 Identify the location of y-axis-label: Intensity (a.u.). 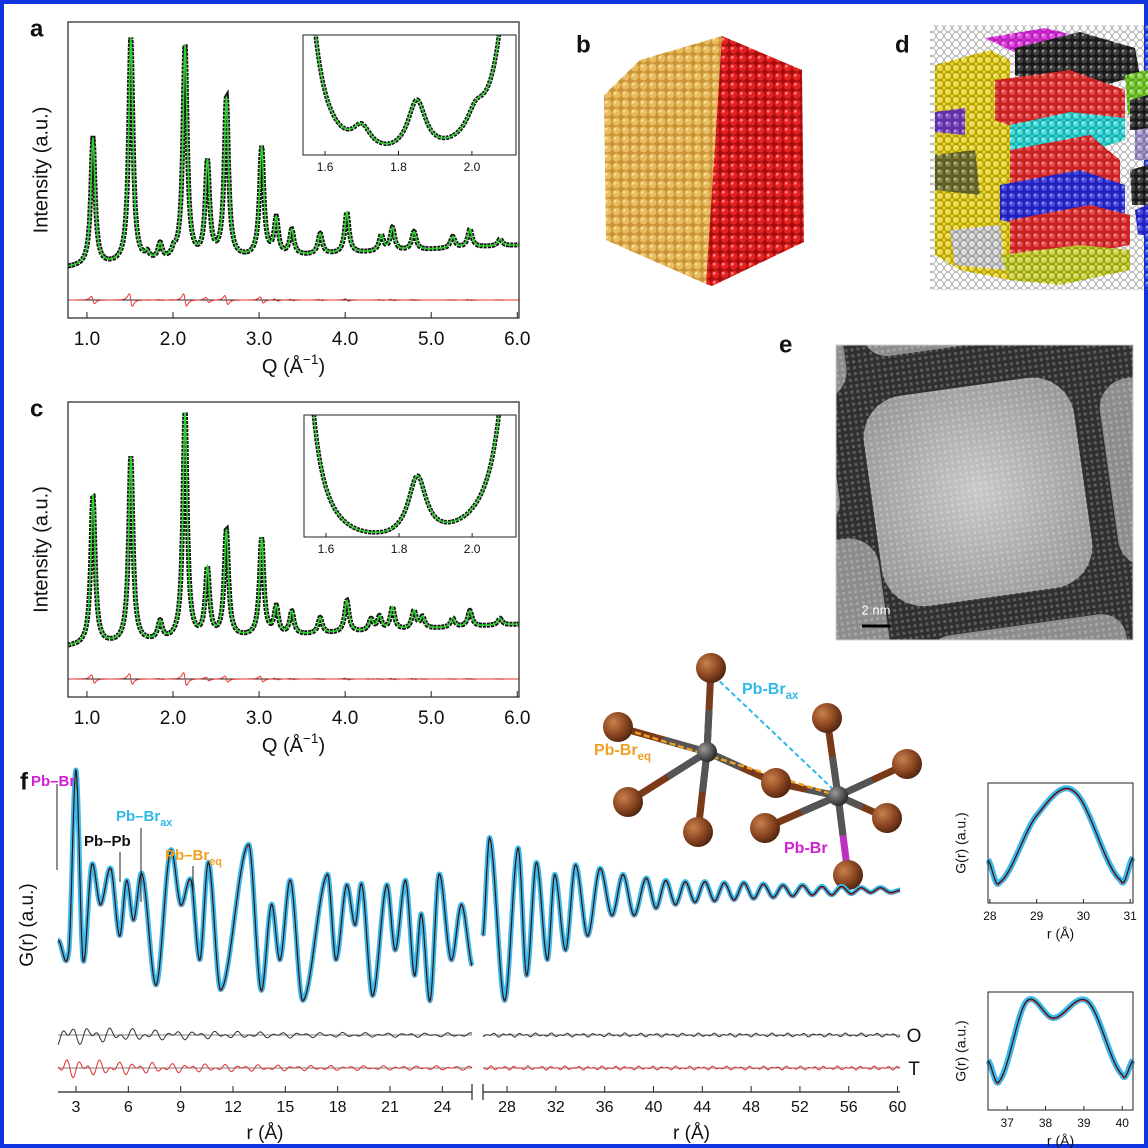
(41, 170).